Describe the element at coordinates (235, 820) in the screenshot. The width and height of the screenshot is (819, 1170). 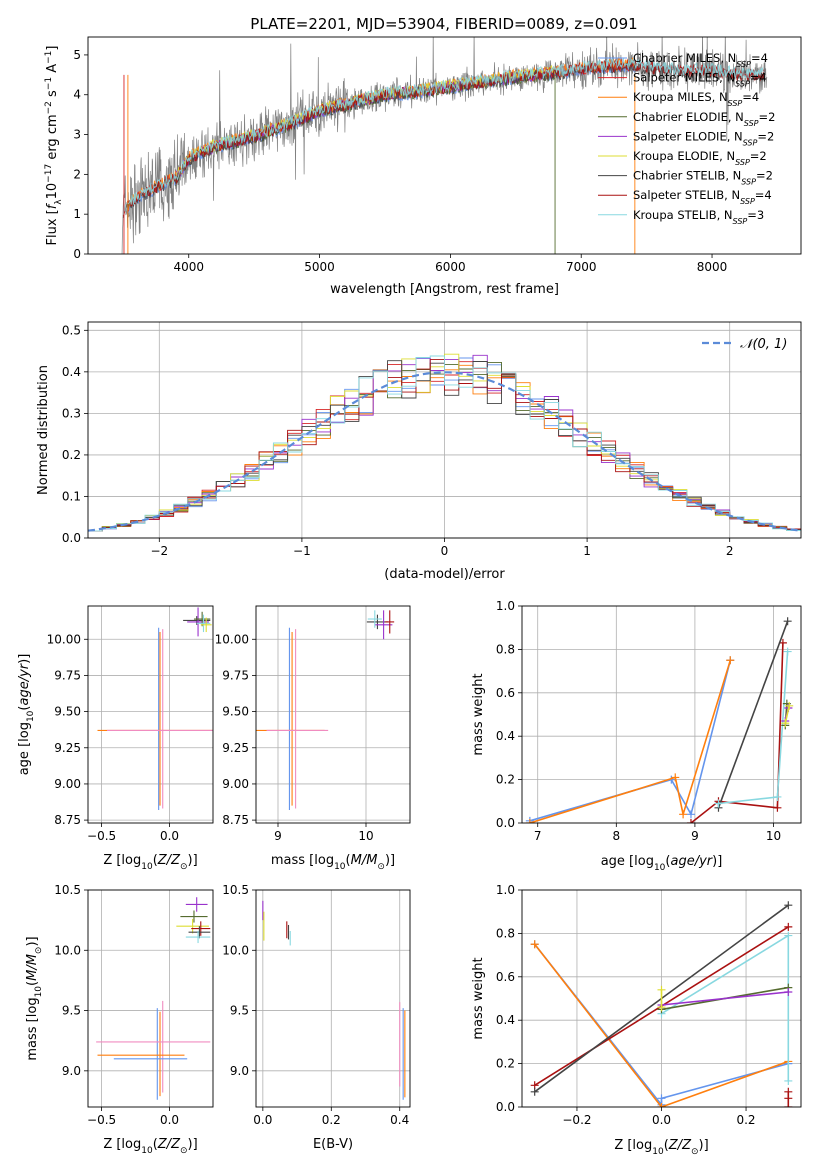
I see `y-tick-label: 8.75` at that location.